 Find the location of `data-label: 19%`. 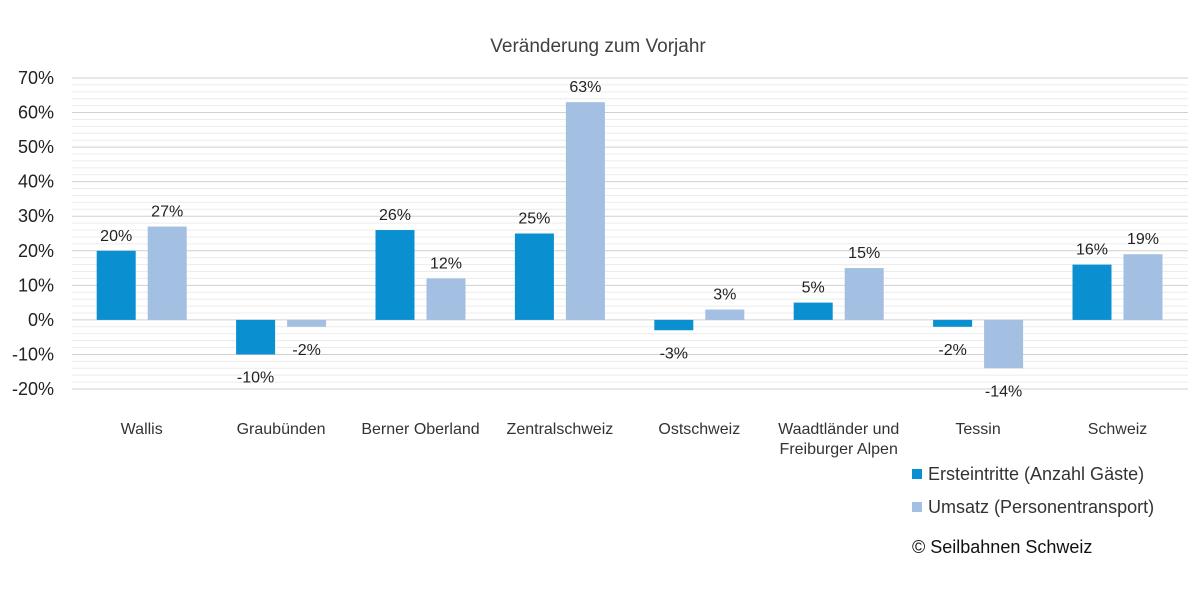

data-label: 19% is located at coordinates (1143, 239).